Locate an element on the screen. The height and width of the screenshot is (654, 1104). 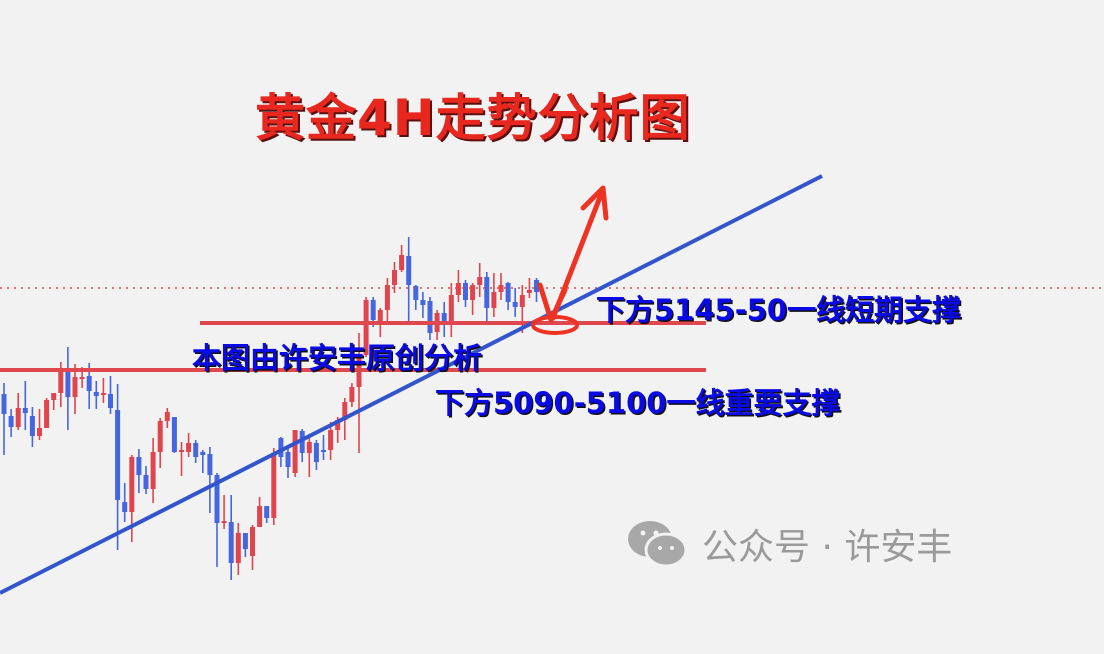
bounce-arrow is located at coordinates (570, 260).